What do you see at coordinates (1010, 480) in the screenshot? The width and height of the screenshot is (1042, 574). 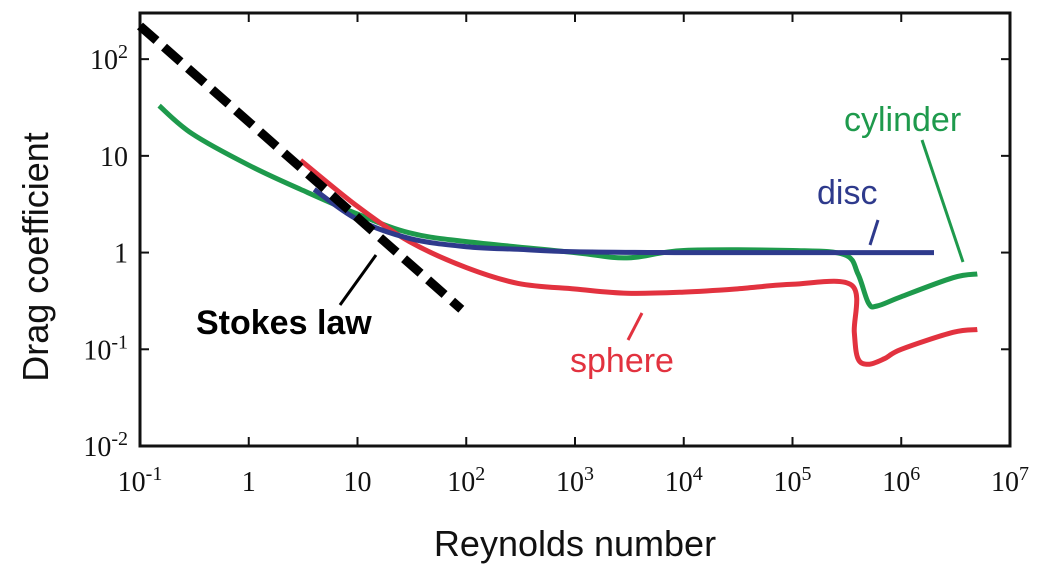 I see `x-tick-label: 10⁷` at bounding box center [1010, 480].